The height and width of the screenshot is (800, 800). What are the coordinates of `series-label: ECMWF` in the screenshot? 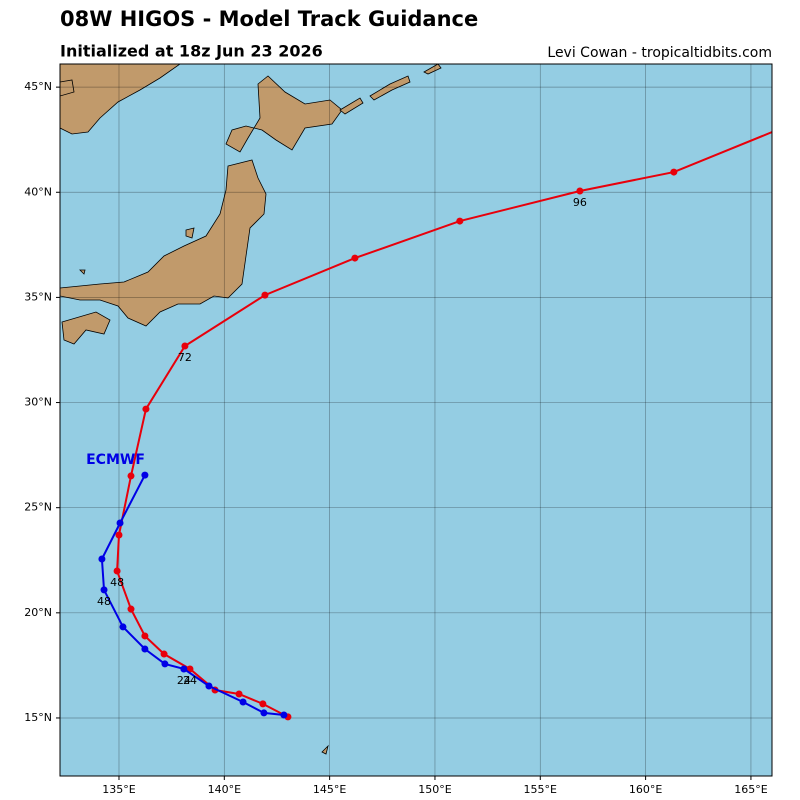 It's located at (115, 460).